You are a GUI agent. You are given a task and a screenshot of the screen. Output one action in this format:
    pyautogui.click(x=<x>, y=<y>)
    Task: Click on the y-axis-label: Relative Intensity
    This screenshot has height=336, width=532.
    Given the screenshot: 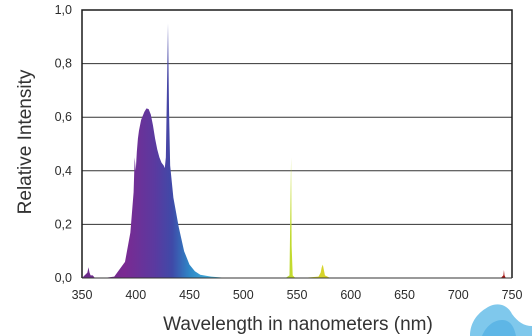 What is the action you would take?
    pyautogui.click(x=25, y=141)
    